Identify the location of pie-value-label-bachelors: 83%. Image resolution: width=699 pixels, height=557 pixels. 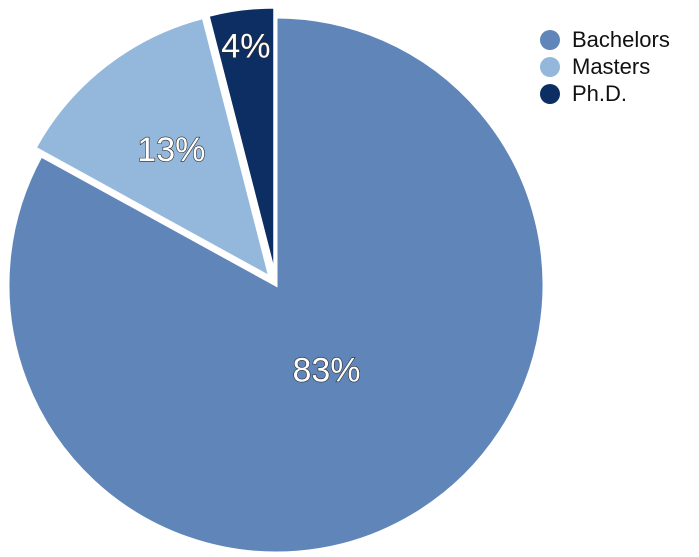
(326, 370).